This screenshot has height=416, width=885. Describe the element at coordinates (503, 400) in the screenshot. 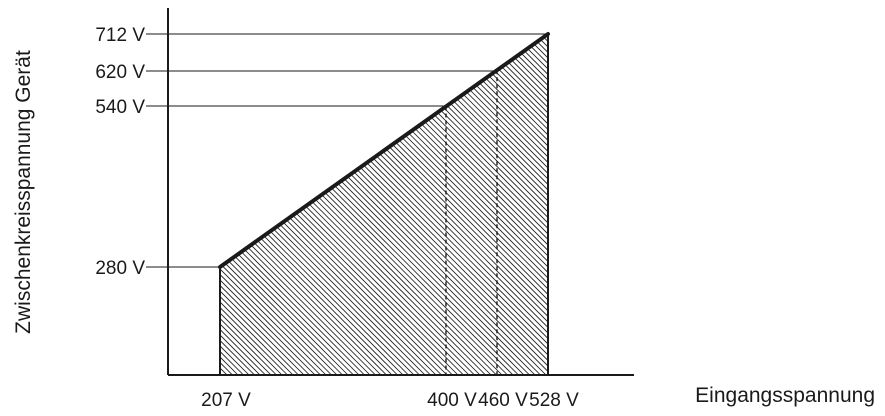

I see `x-tick-label: 460 V` at that location.